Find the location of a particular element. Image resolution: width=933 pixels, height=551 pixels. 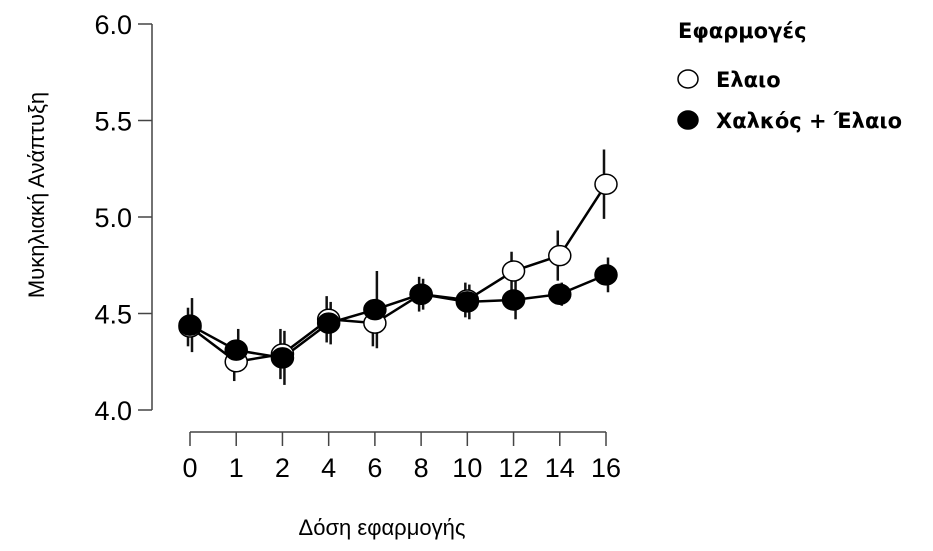

x-tick-label: 1 is located at coordinates (236, 468).